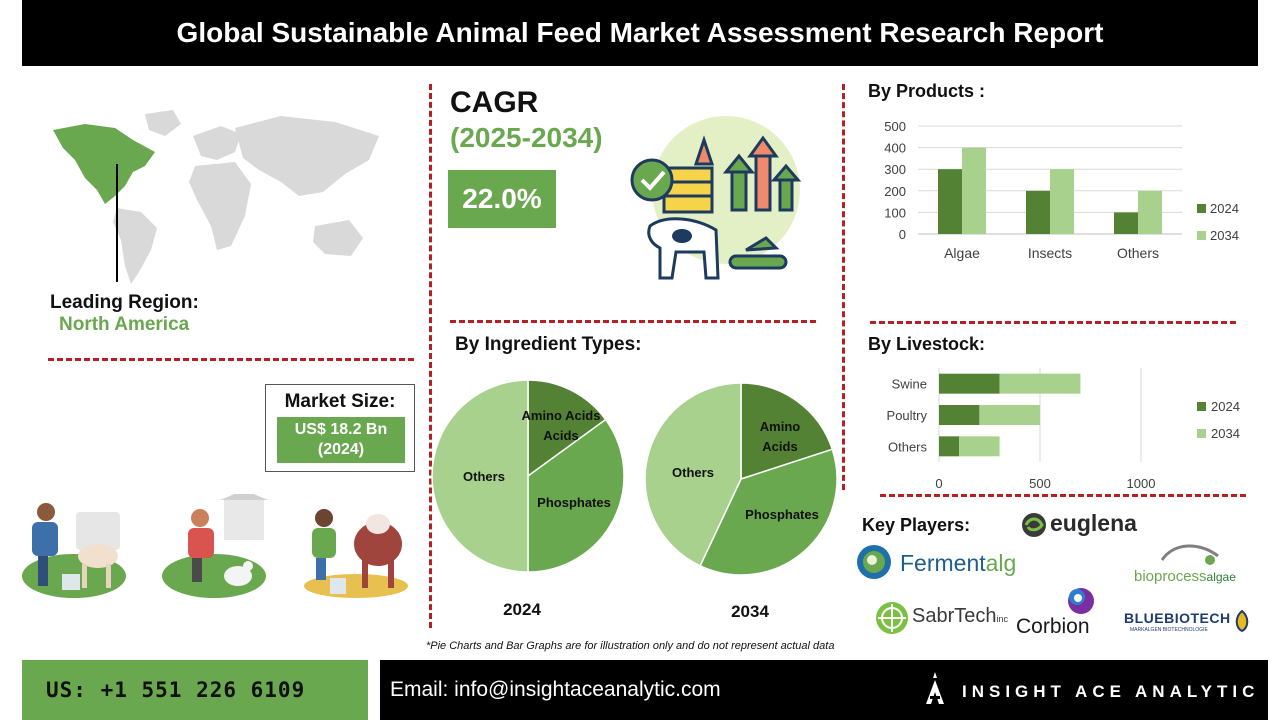 The image size is (1280, 720). Describe the element at coordinates (962, 253) in the screenshot. I see `products-xtick-label: Algae` at that location.